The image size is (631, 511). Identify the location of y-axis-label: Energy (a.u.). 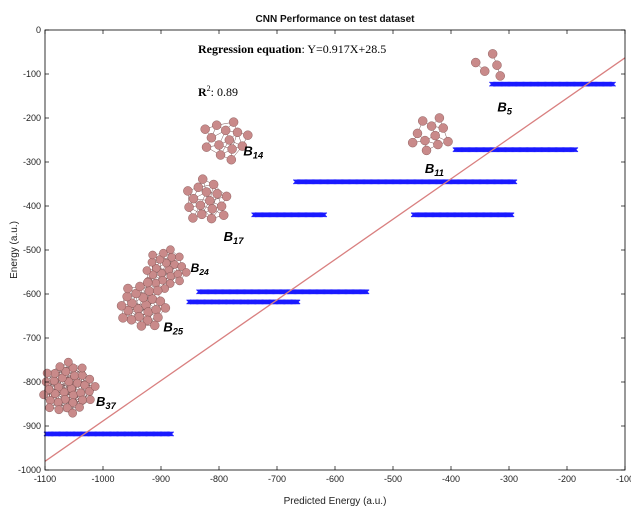
(14, 250).